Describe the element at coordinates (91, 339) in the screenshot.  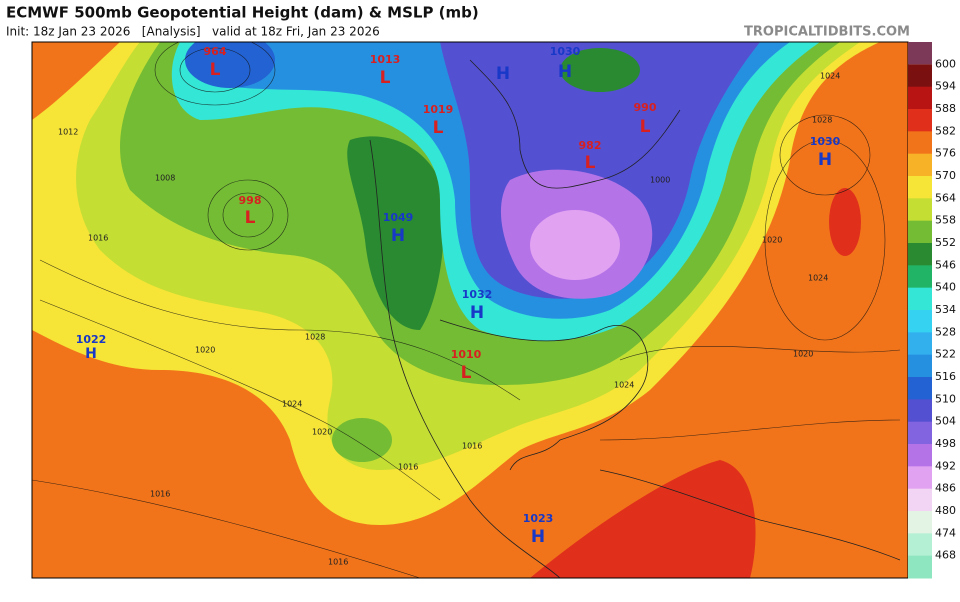
I see `center-value: 1022` at that location.